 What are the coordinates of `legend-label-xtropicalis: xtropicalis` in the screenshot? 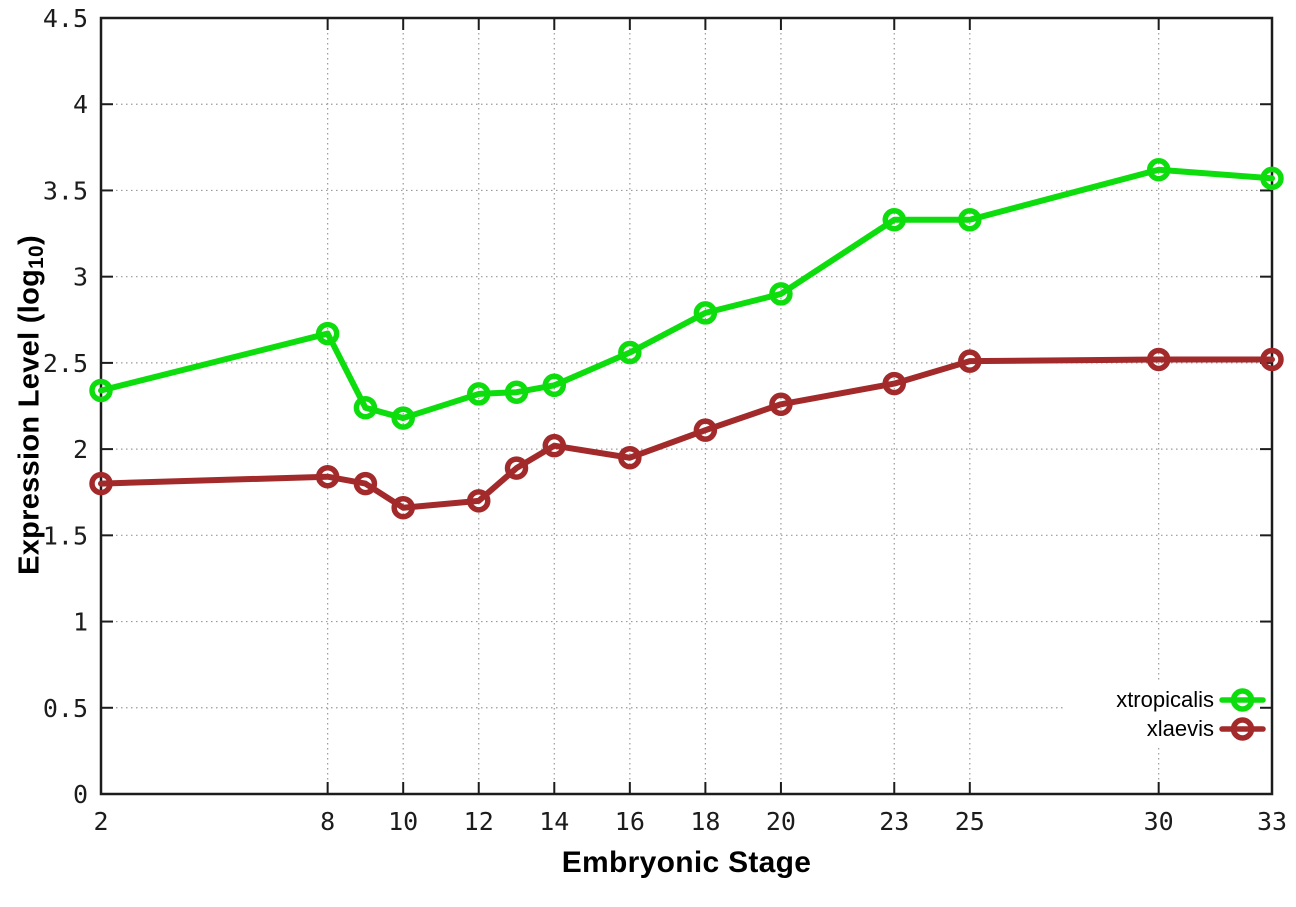 It's located at (1165, 699).